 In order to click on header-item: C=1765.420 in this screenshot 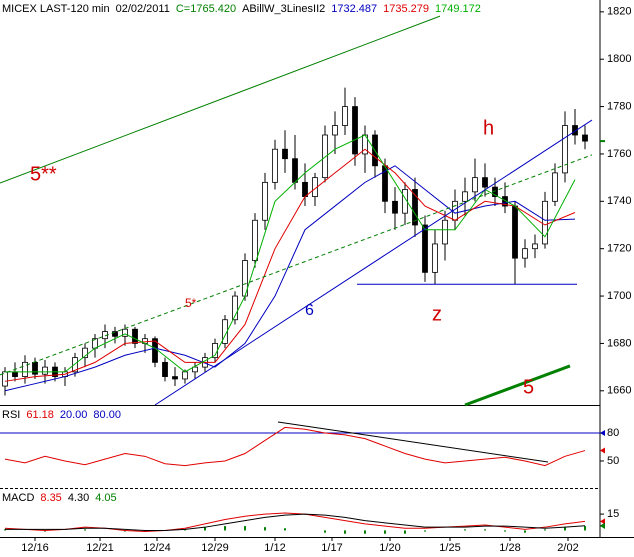, I will do `click(206, 9)`.